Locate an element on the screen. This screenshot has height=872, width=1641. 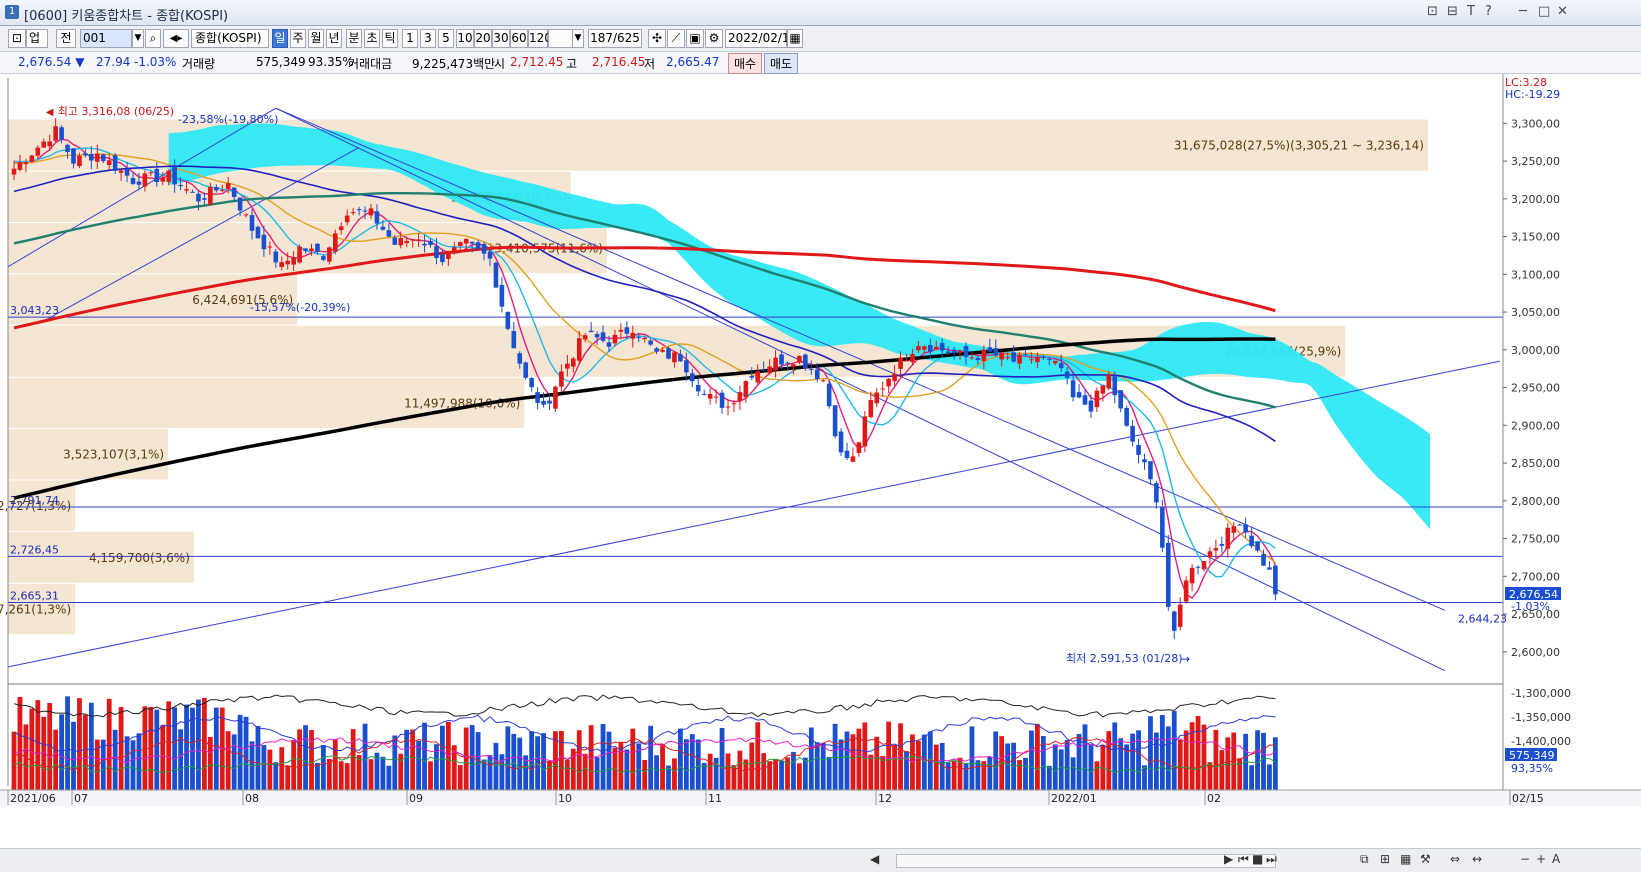
minimize-icon: ─ is located at coordinates (1523, 11).